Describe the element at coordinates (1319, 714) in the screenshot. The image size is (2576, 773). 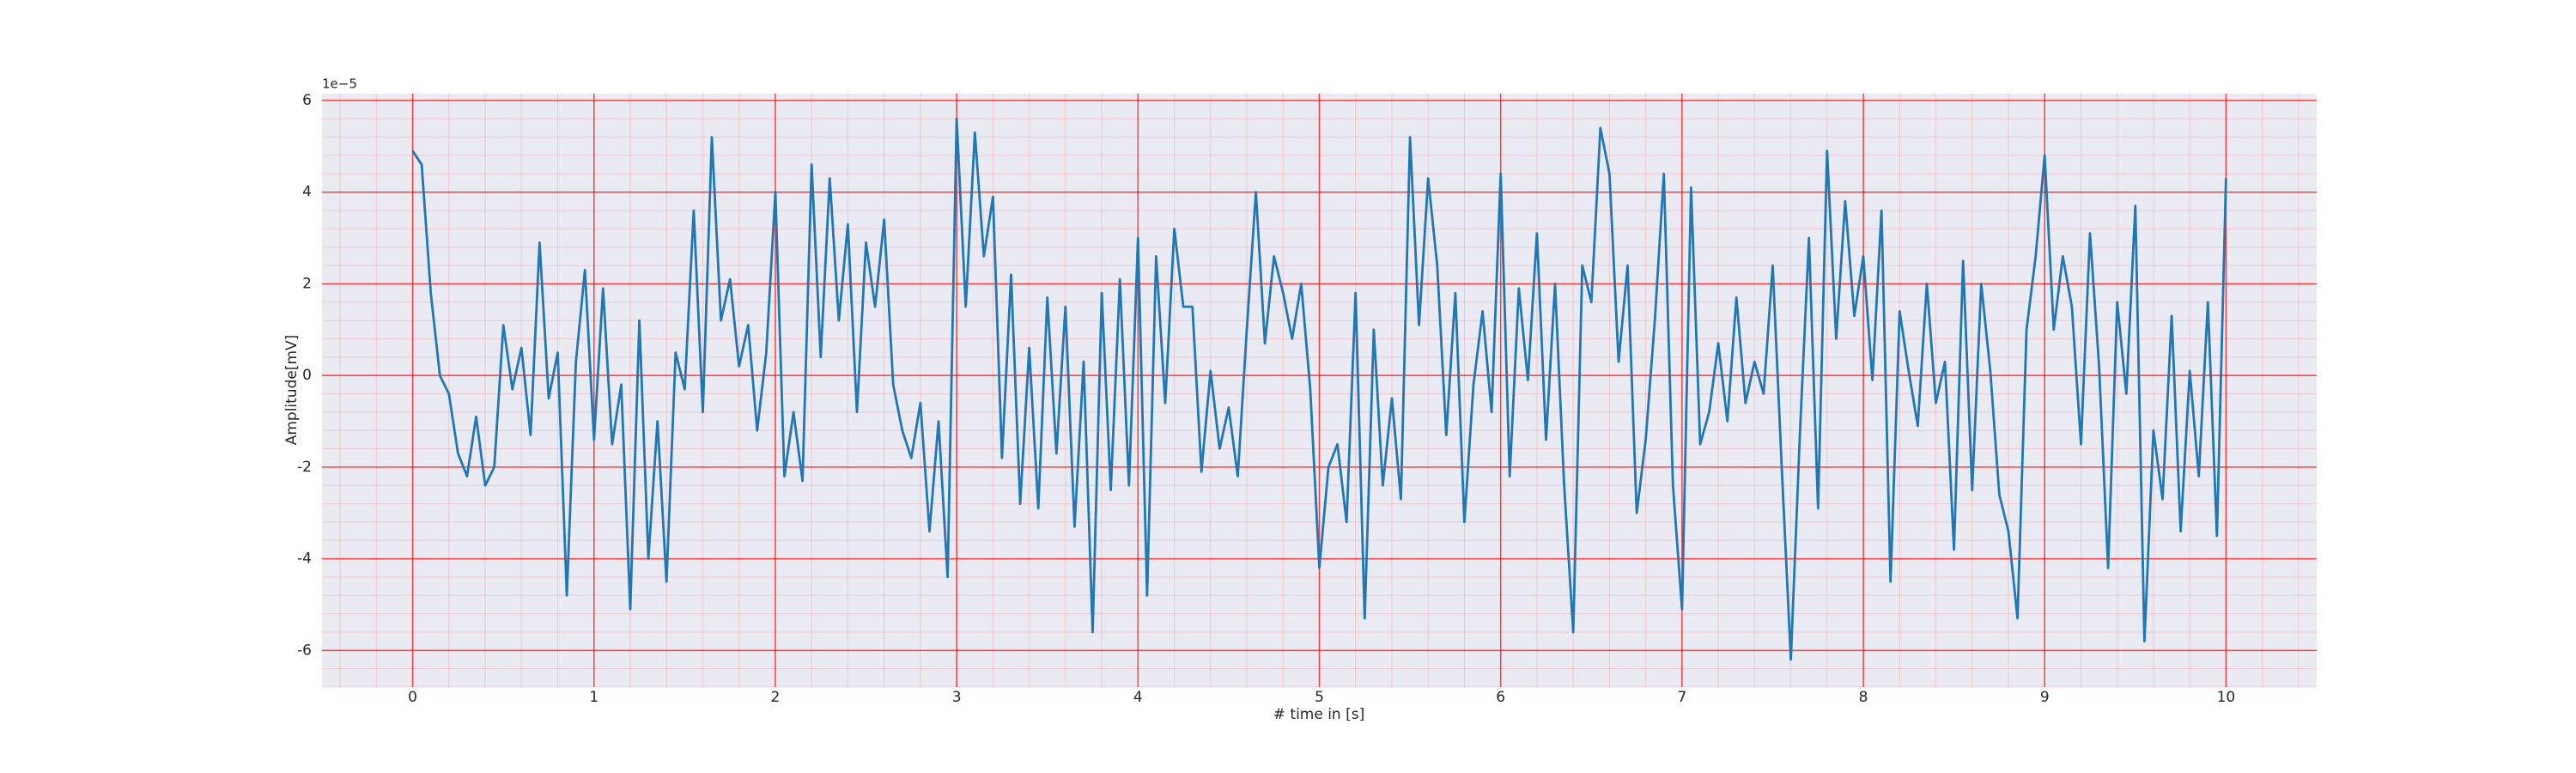
I see `x-axis-label: # time in [s]` at that location.